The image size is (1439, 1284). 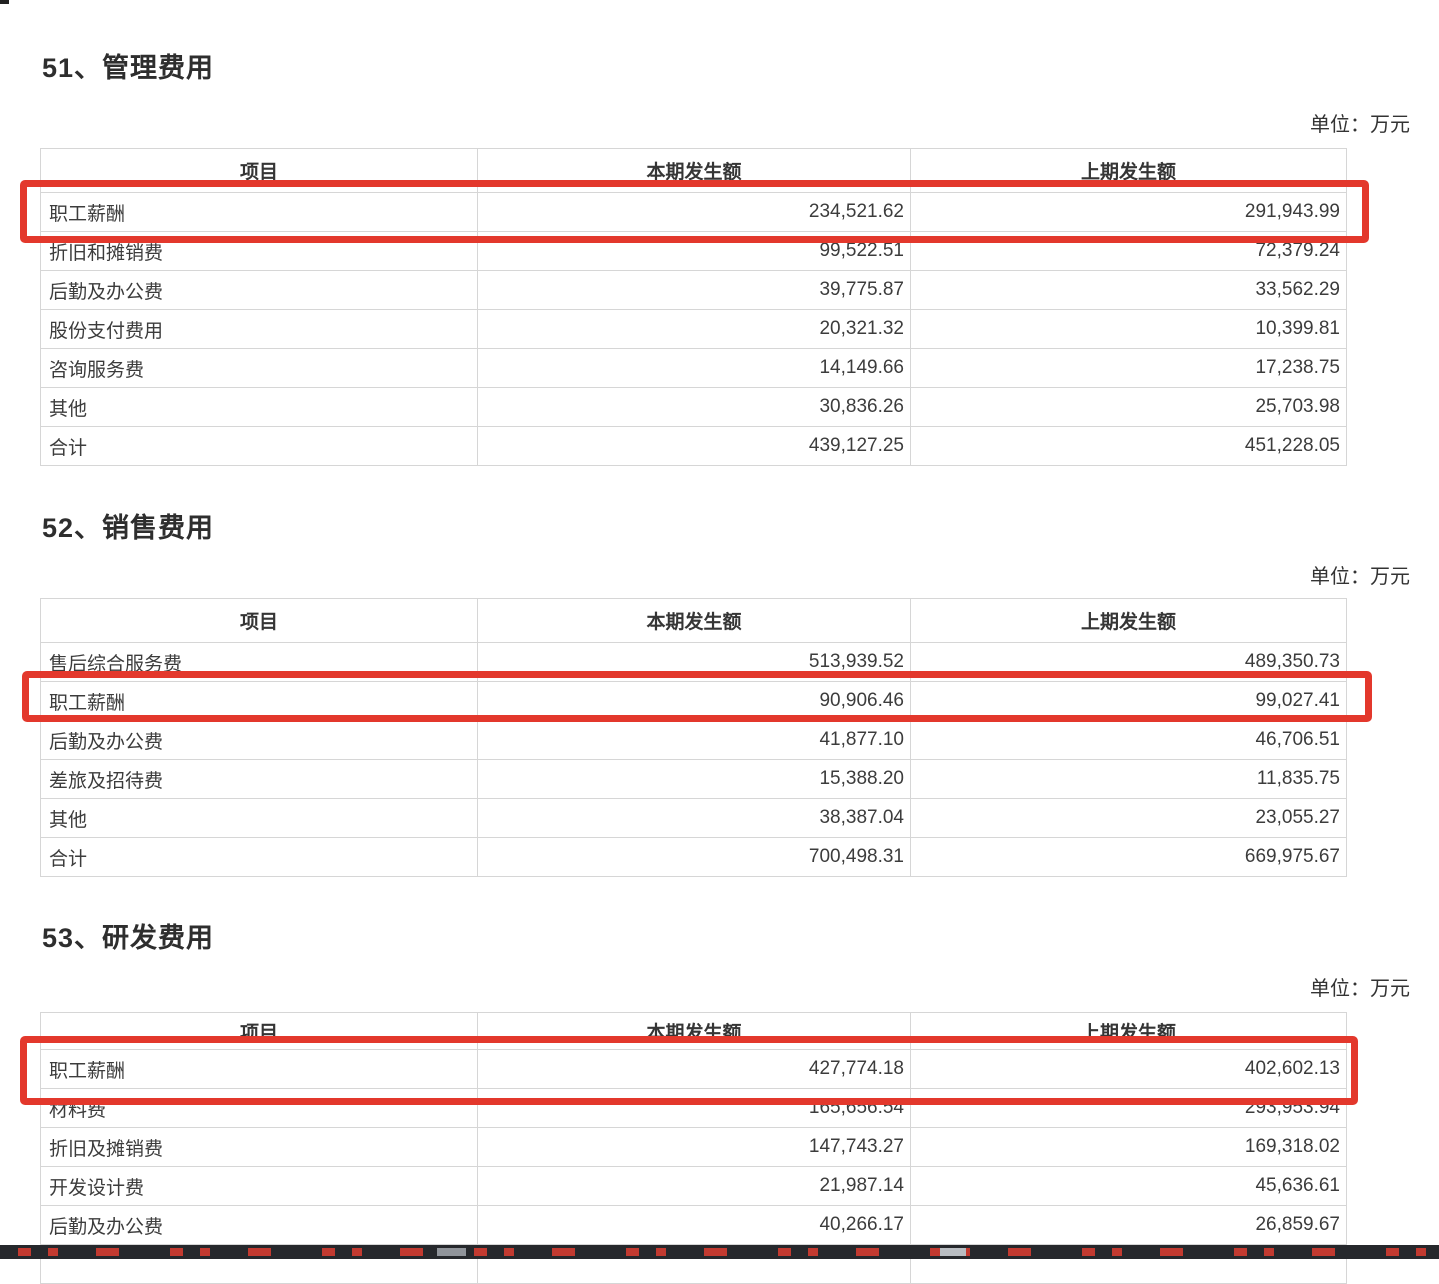 I want to click on table-row: 后勤及办公费 39,775.87 33,562.29, so click(x=693, y=290).